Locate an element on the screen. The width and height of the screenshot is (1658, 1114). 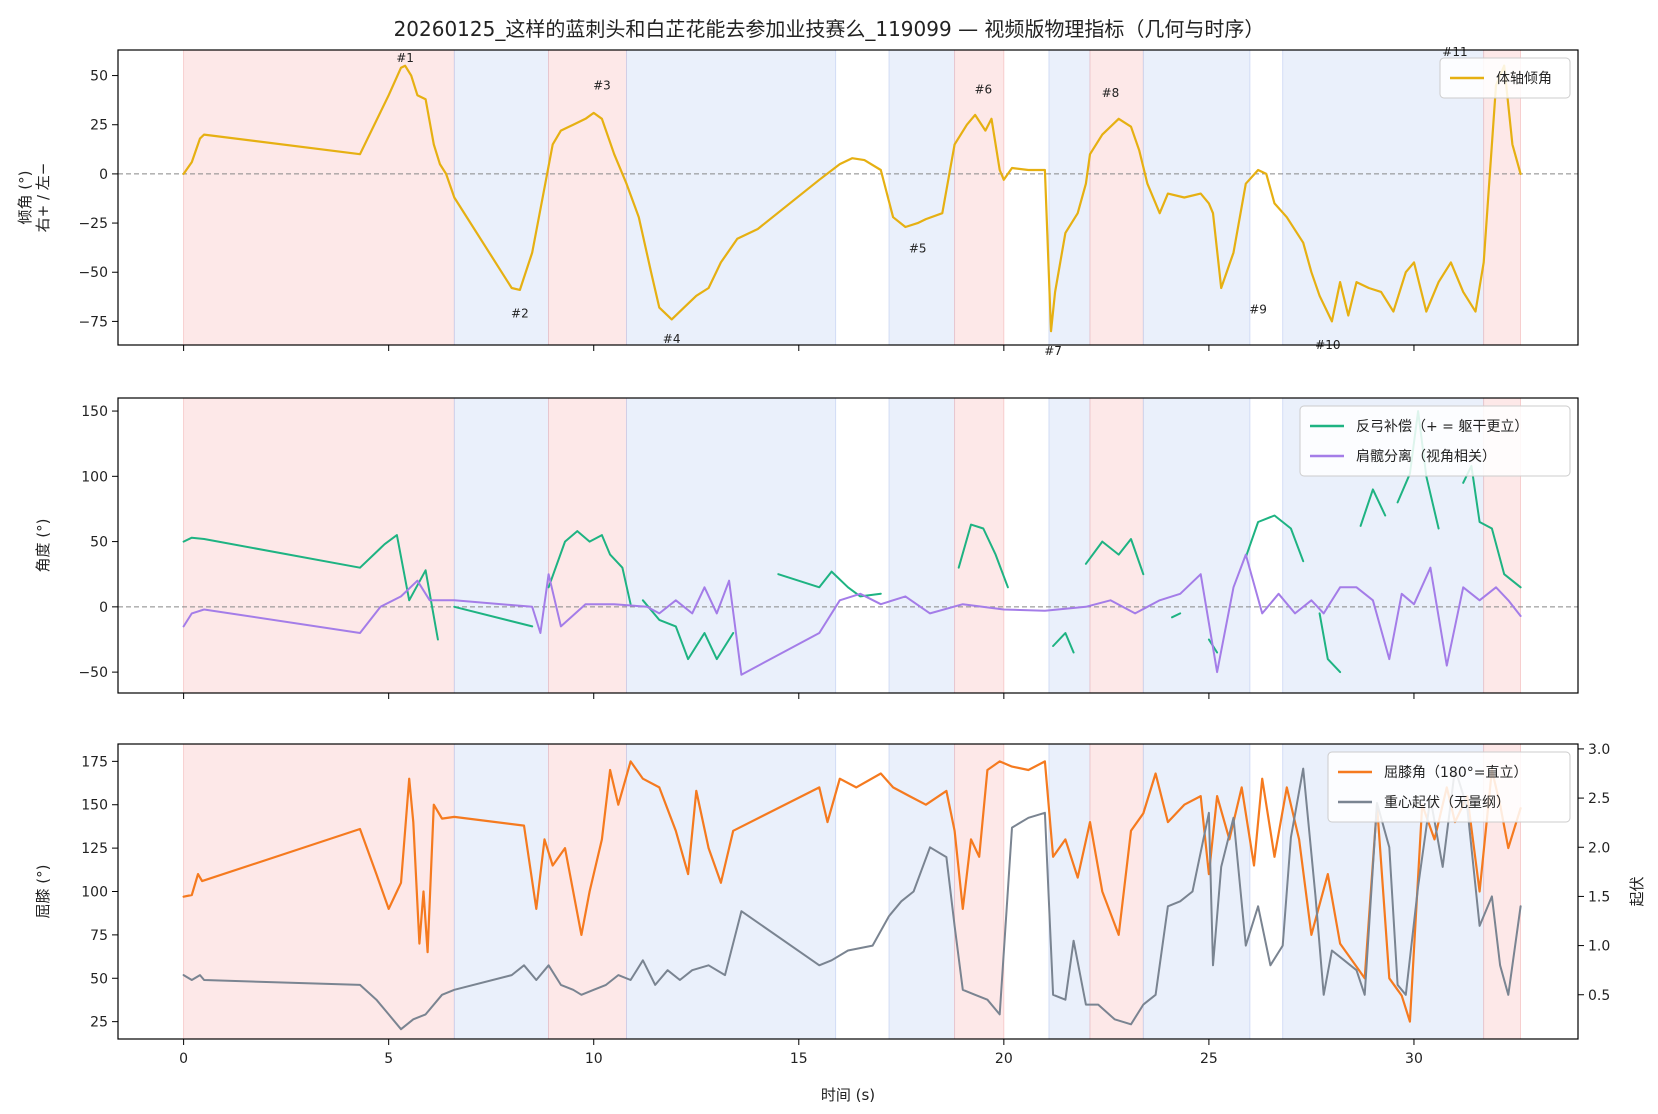
series-shoulder is located at coordinates (852, 614).